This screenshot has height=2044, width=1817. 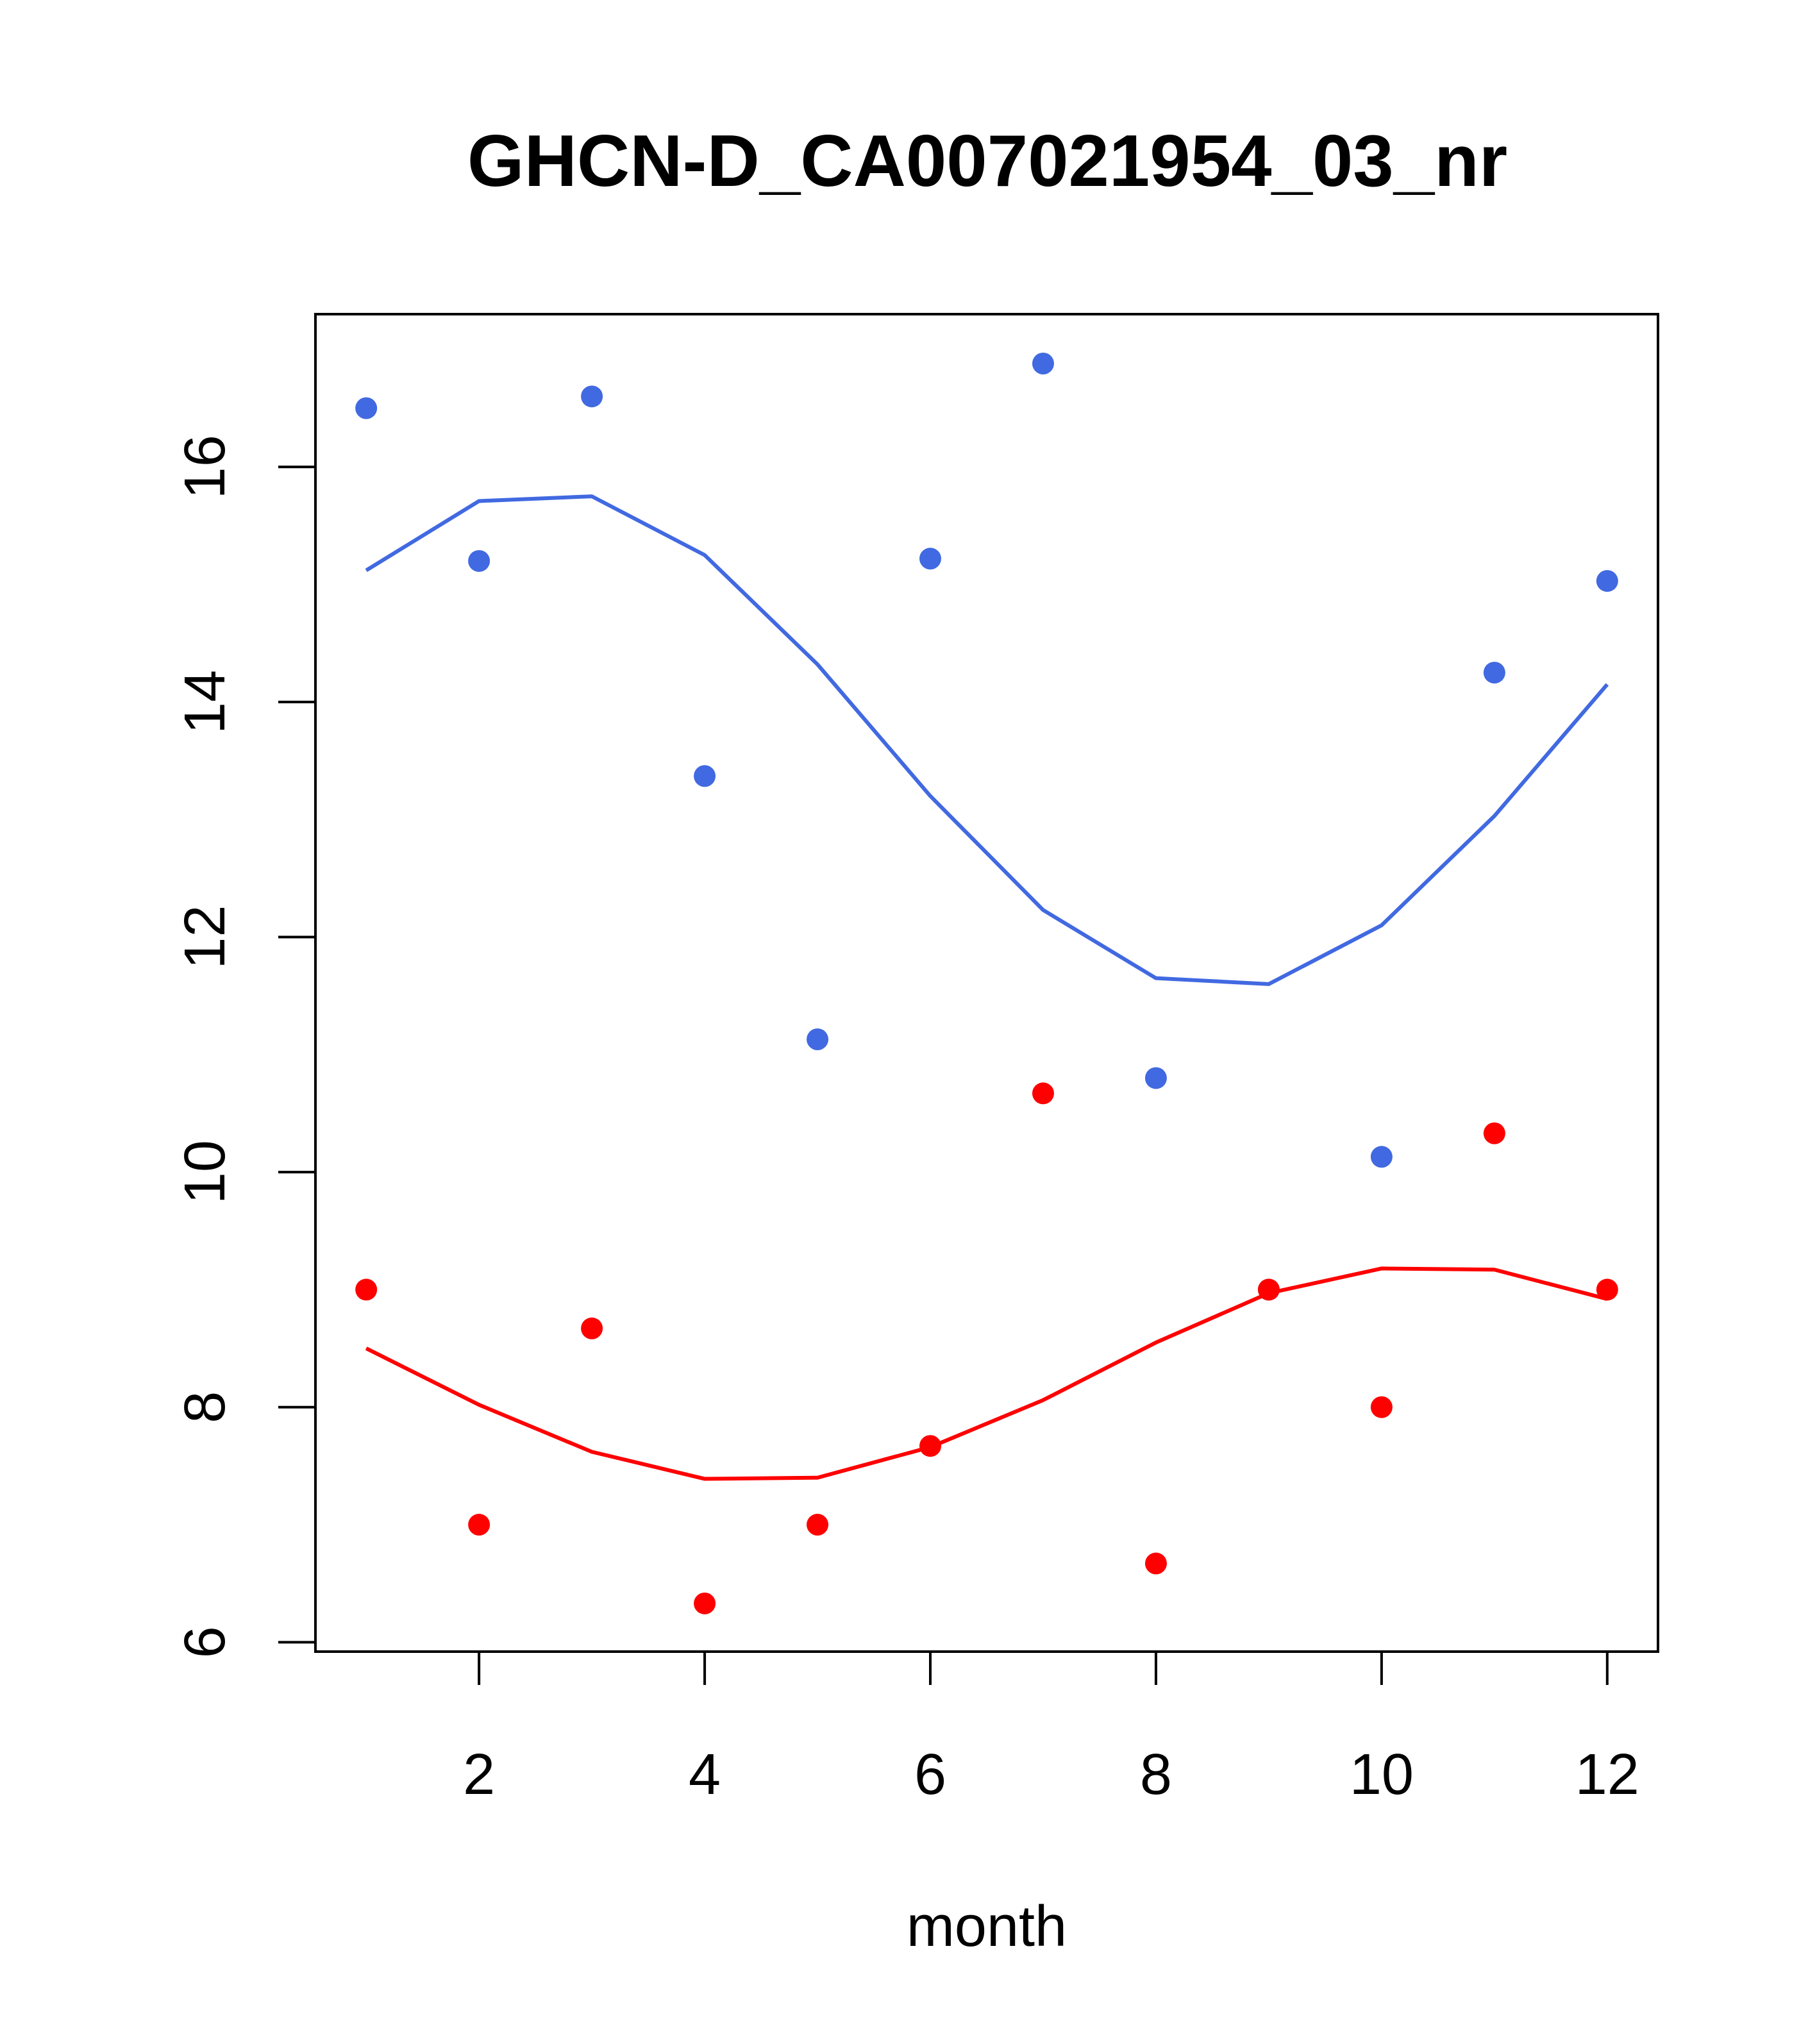 What do you see at coordinates (987, 161) in the screenshot?
I see `chart-title: GHCN-D_CA007021954_03_nr` at bounding box center [987, 161].